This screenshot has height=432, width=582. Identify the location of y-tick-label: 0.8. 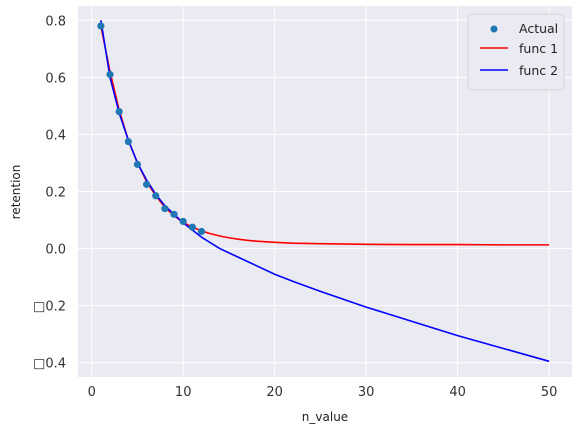
(55, 21).